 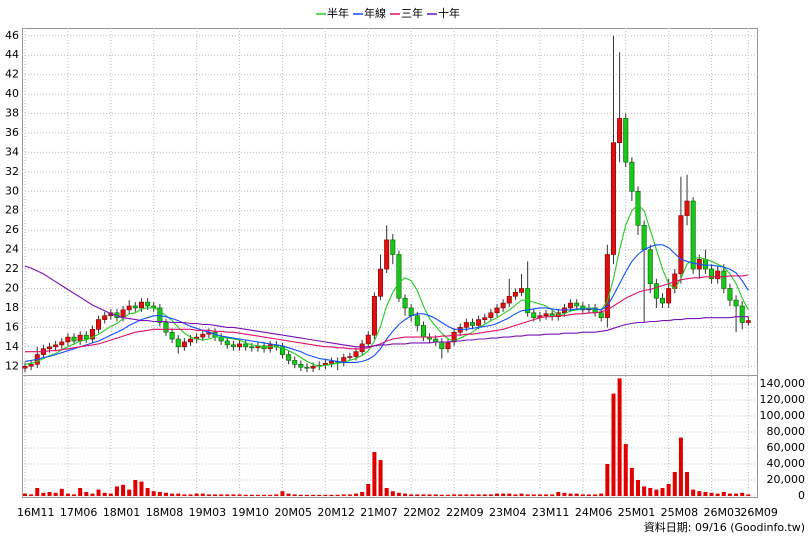 What do you see at coordinates (786, 447) in the screenshot?
I see `volume-tick-label: 60,000` at bounding box center [786, 447].